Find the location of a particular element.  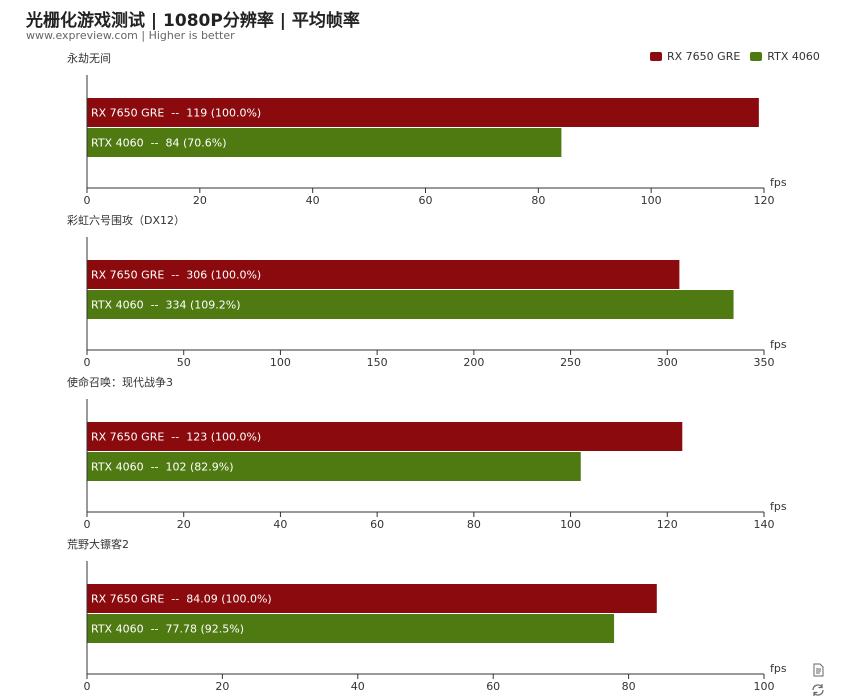

chart-subtitle: www.expreview.com | Higher is better is located at coordinates (130, 35).